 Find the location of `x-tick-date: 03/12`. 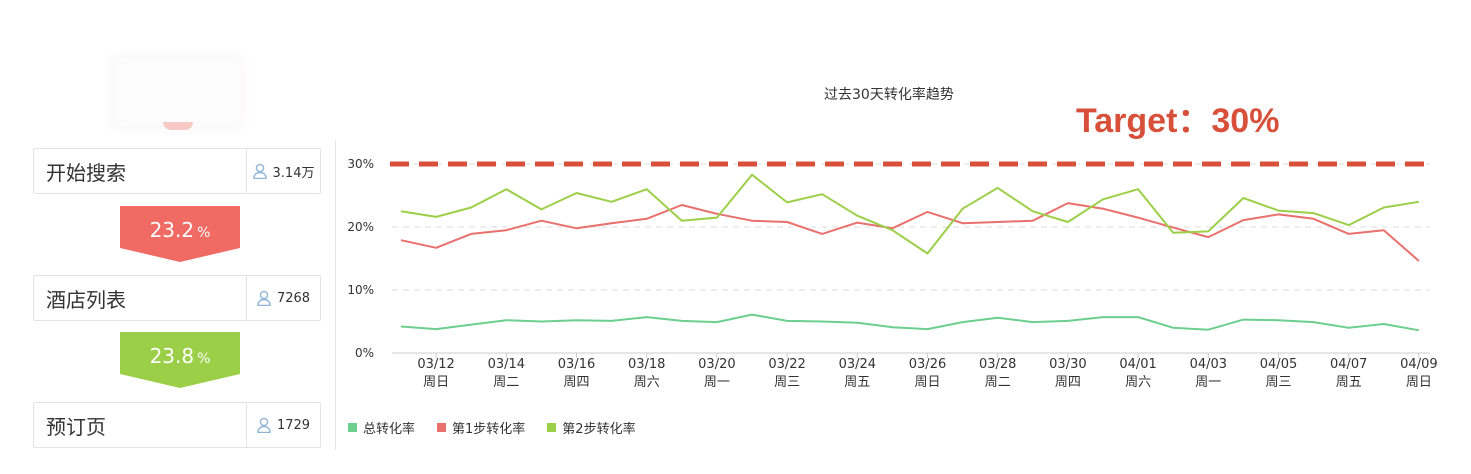

x-tick-date: 03/12 is located at coordinates (435, 364).